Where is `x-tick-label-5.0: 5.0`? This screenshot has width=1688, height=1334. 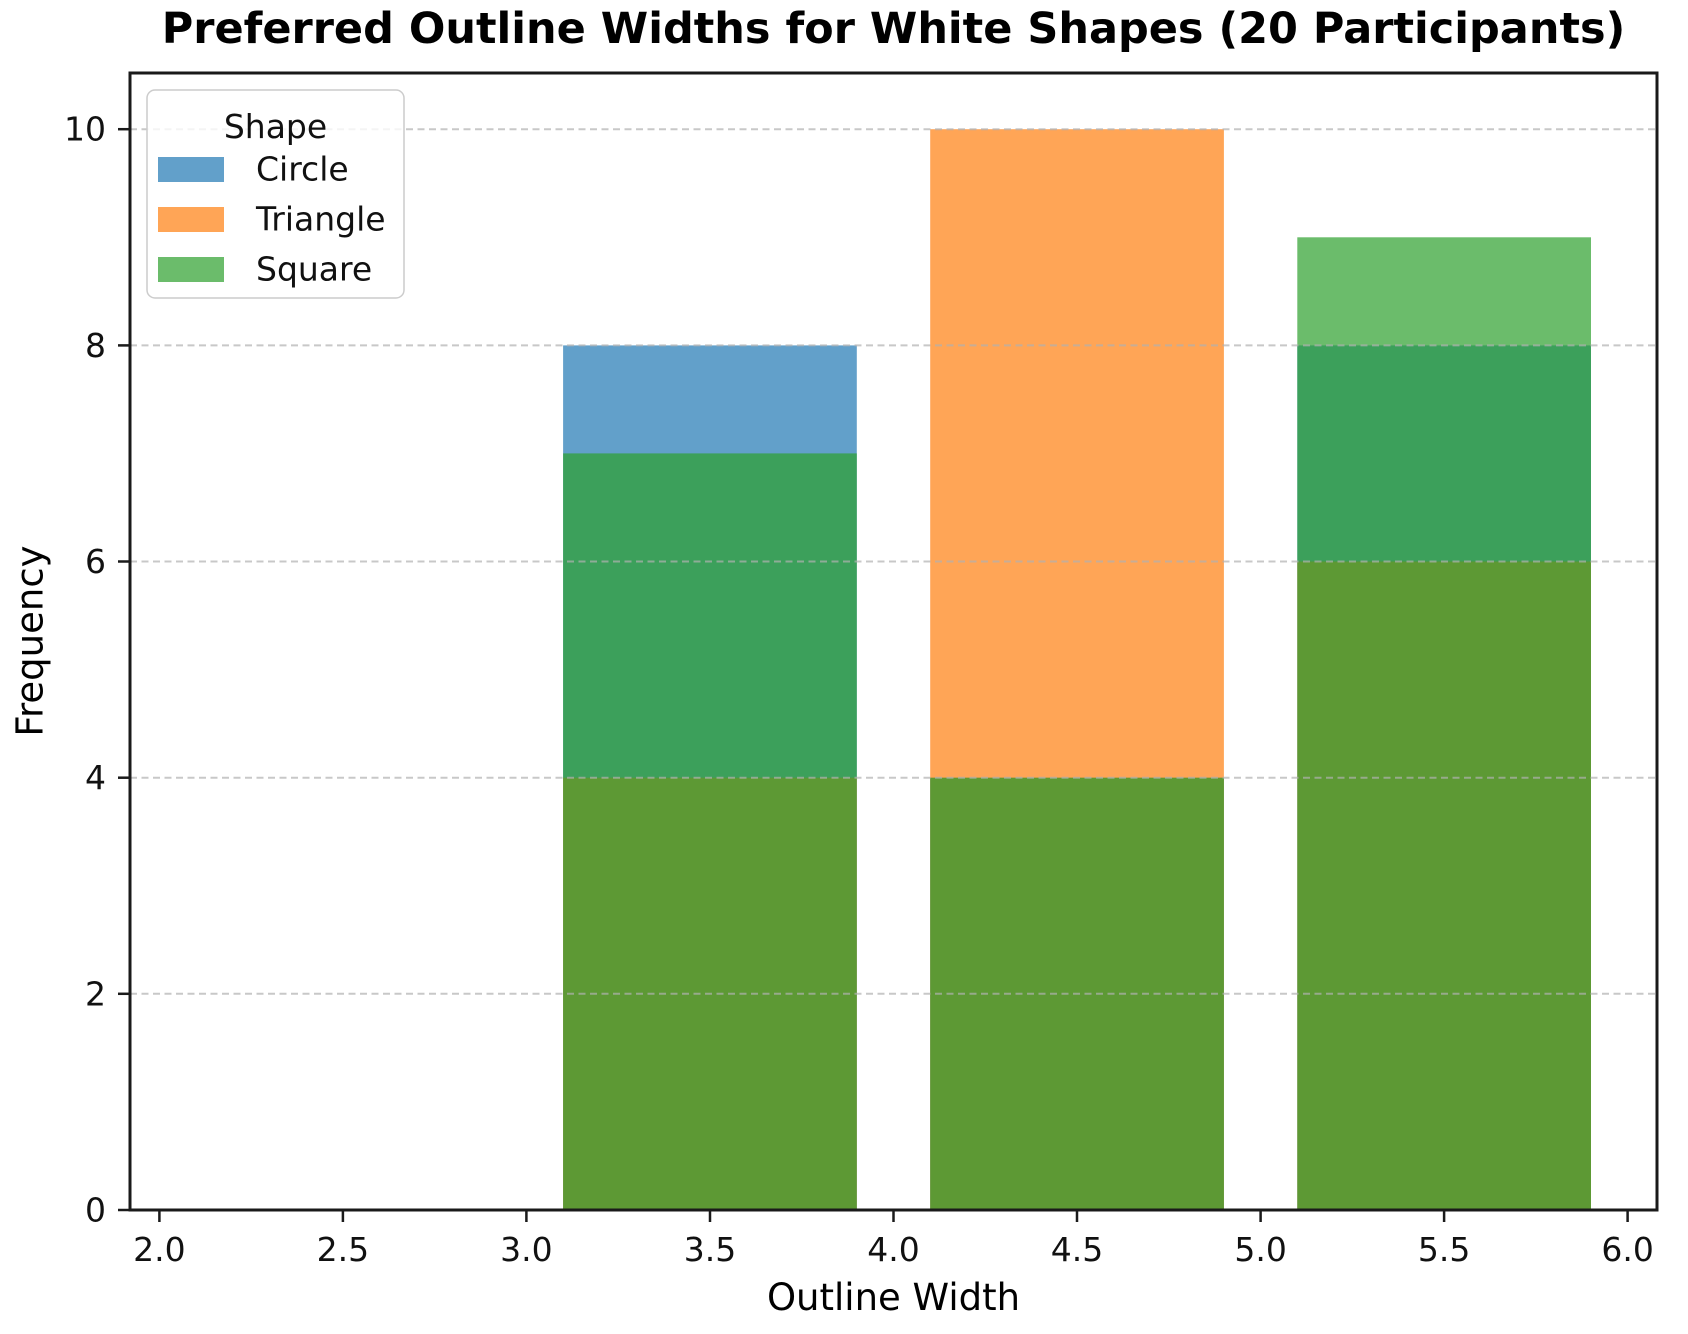
x-tick-label-5.0: 5.0 is located at coordinates (1260, 1249).